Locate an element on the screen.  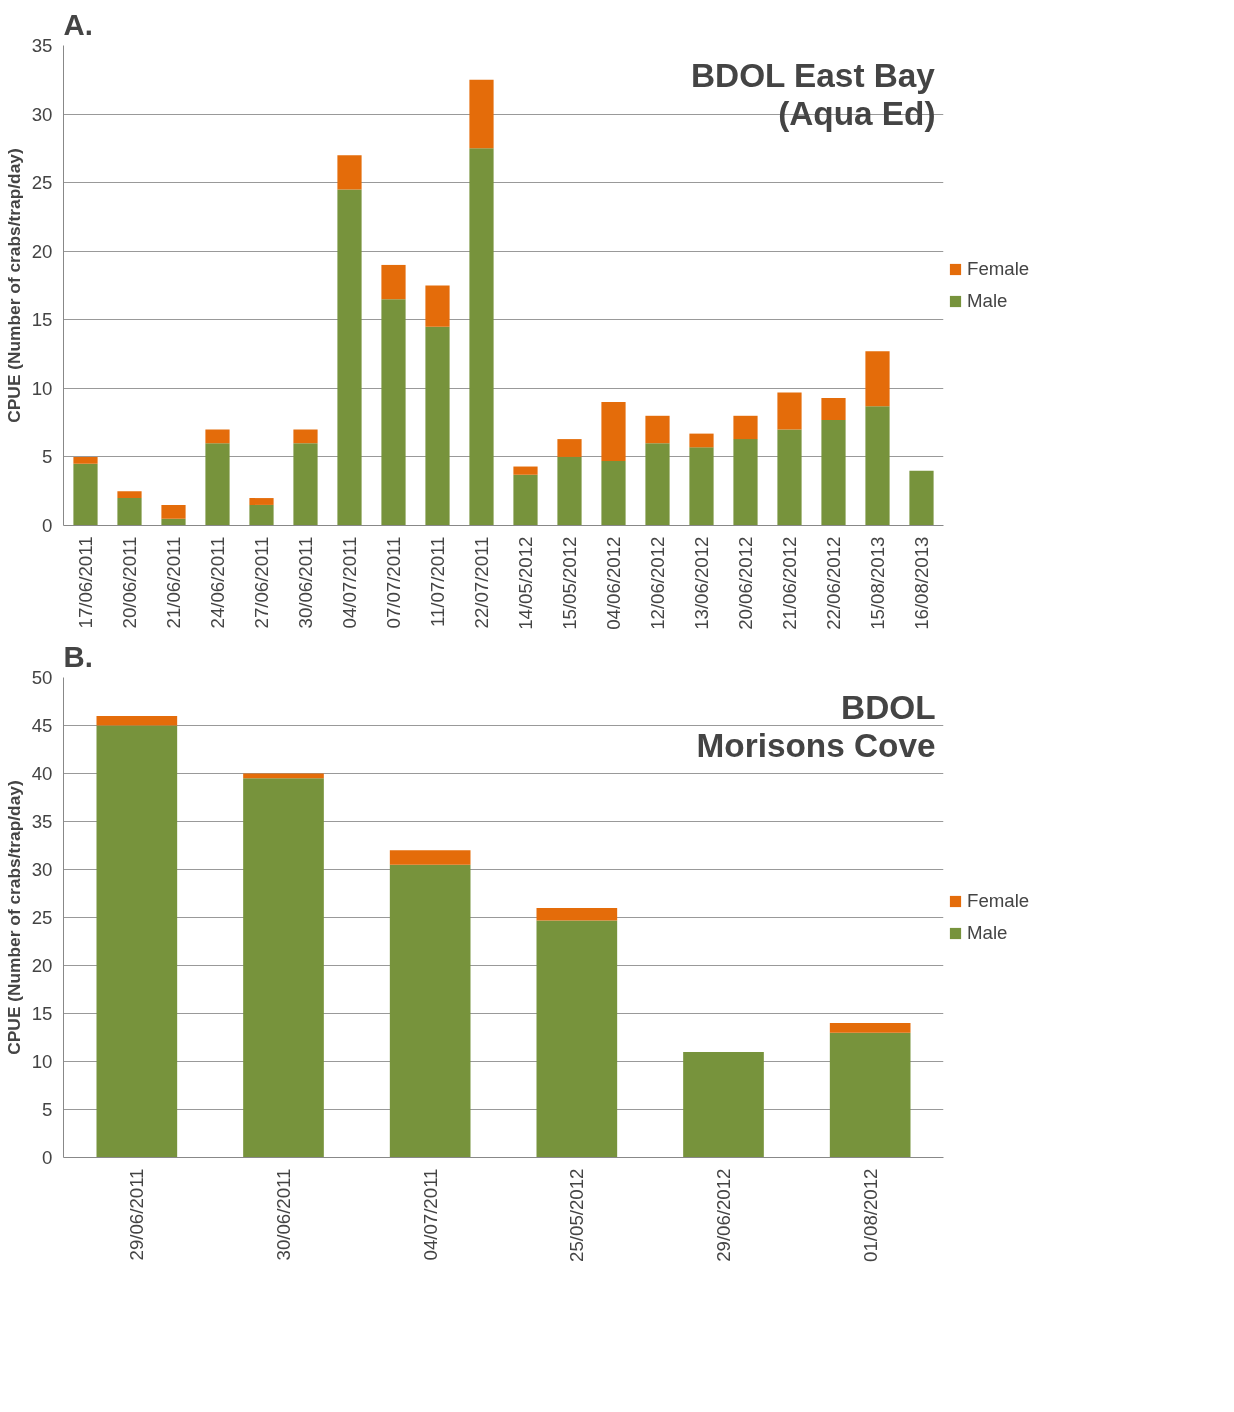
text: BDOL East Bay (Aqua Ed) is located at coordinates (813, 94).